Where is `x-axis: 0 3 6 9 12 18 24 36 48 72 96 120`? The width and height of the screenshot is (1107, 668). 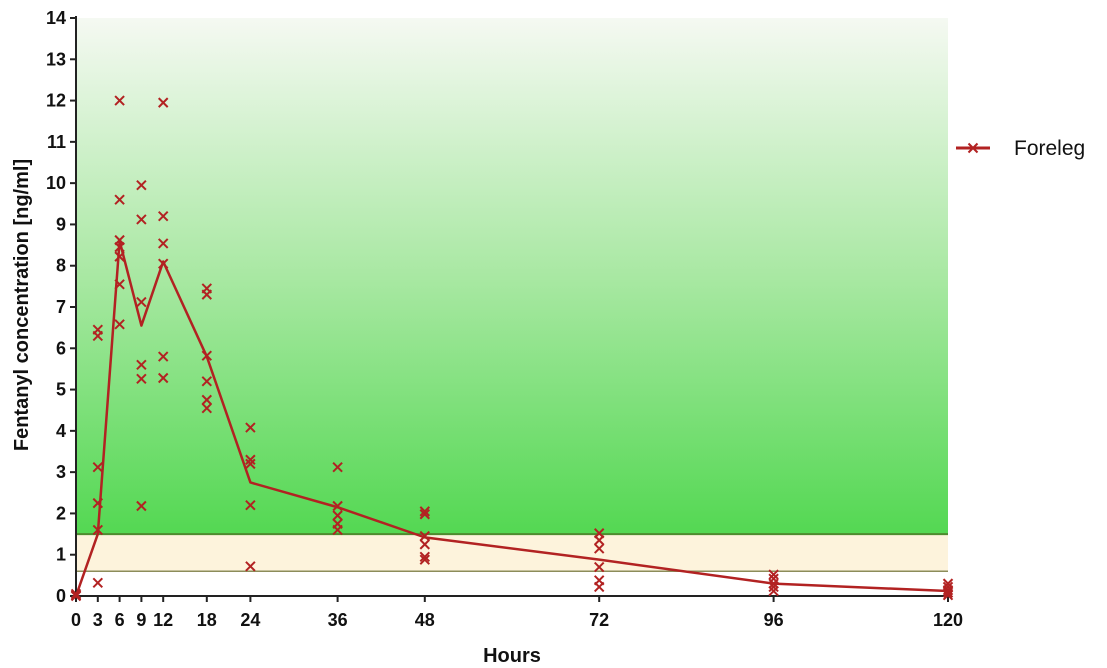 x-axis: 0 3 6 9 12 18 24 36 48 72 96 120 is located at coordinates (517, 612).